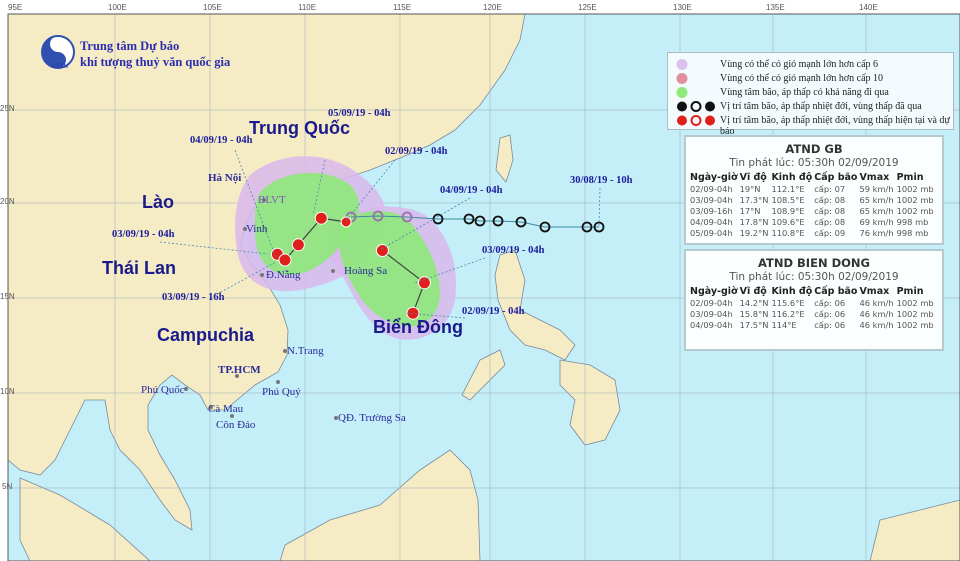 Image resolution: width=960 pixels, height=561 pixels. Describe the element at coordinates (788, 222) in the screenshot. I see `table-cell: 109.6°E` at that location.